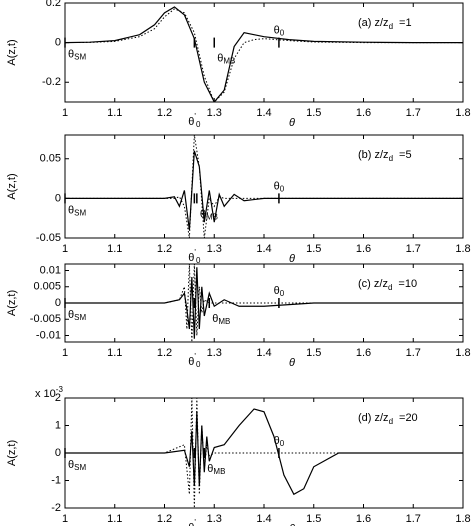 The width and height of the screenshot is (474, 526). Describe the element at coordinates (48, 238) in the screenshot. I see `y-tick-label: -0.05` at that location.